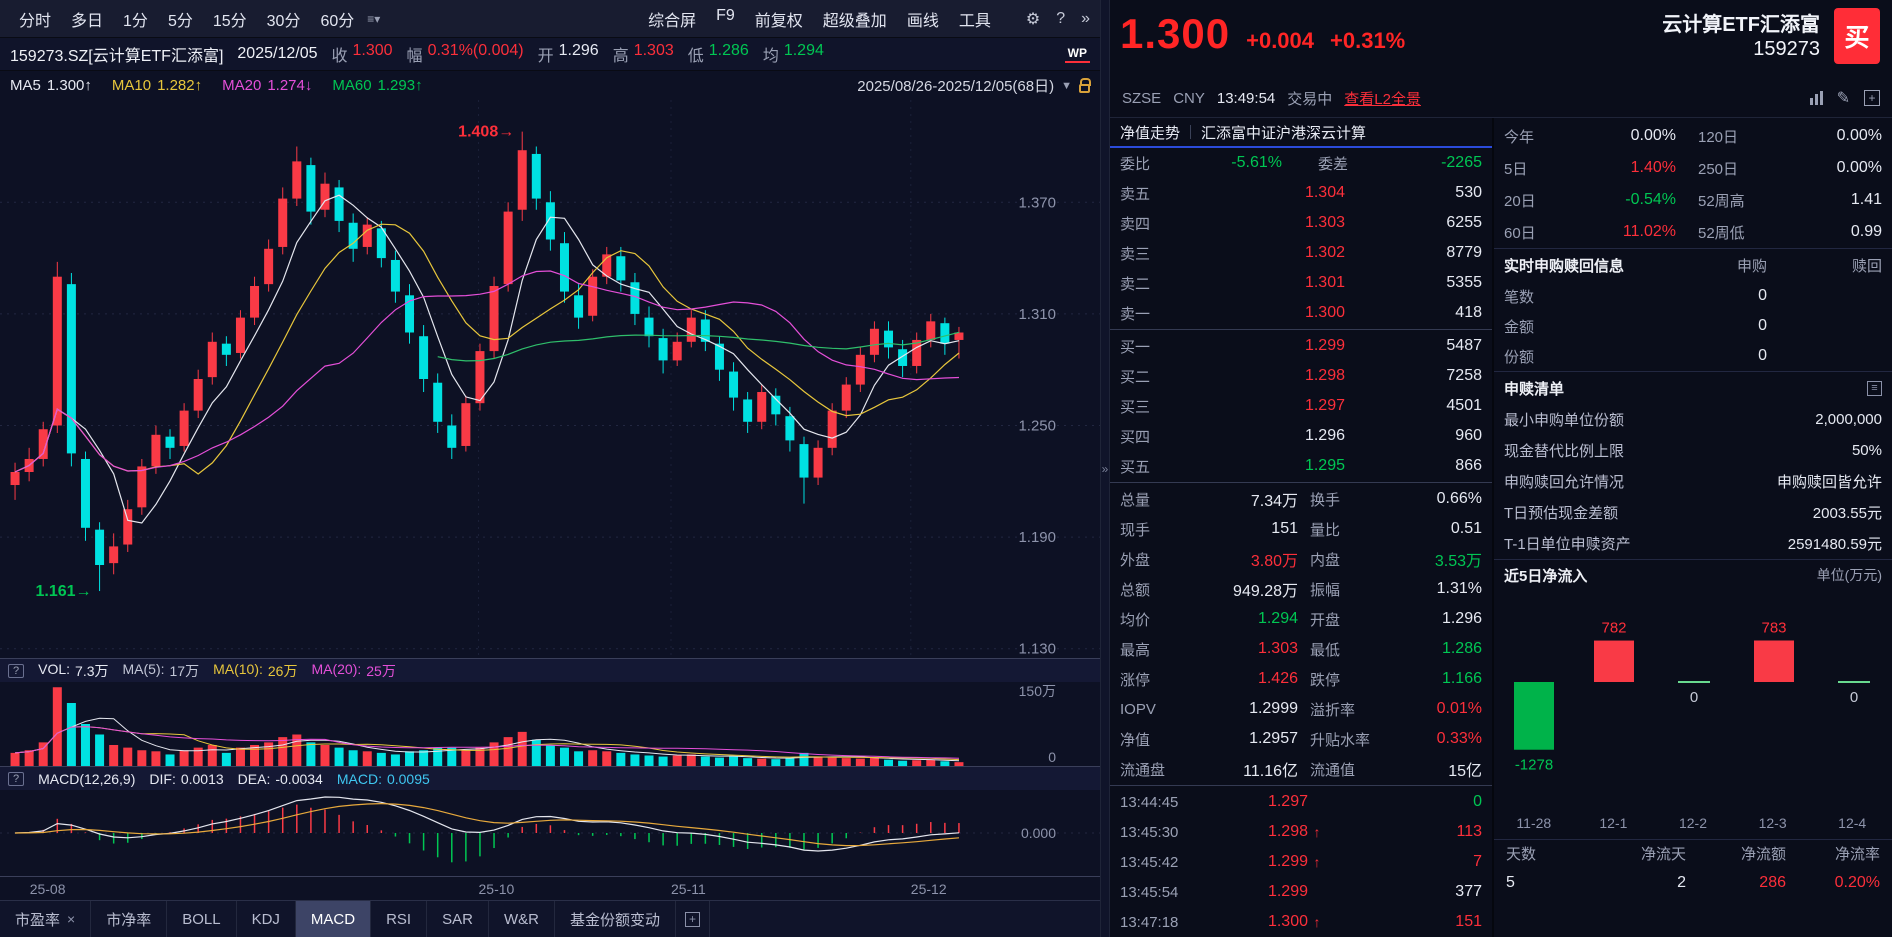  I want to click on flow-summary-values: 5 2 286 0.20%, so click(1693, 883).